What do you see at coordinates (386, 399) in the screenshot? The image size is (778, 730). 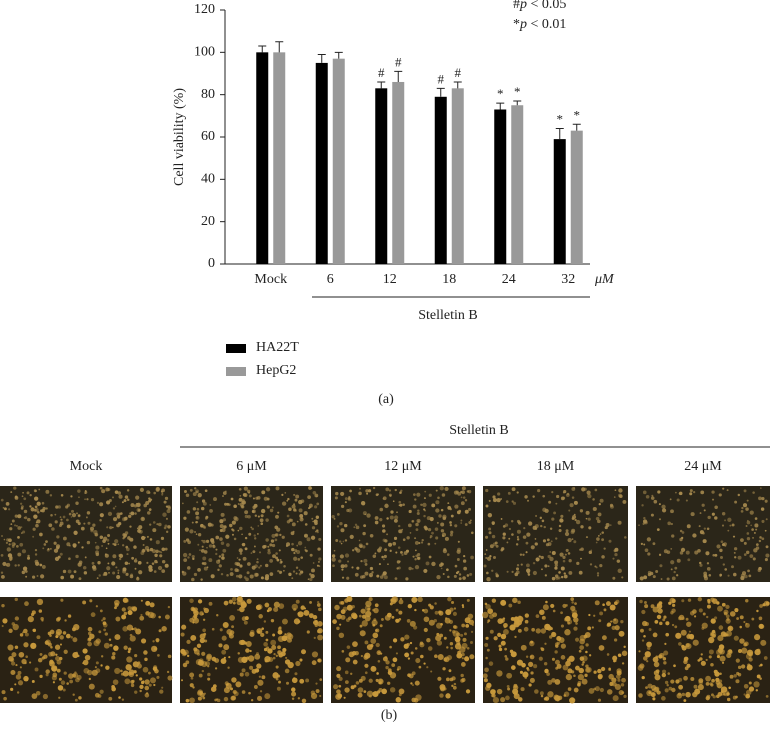 I see `panel-label: (a)` at bounding box center [386, 399].